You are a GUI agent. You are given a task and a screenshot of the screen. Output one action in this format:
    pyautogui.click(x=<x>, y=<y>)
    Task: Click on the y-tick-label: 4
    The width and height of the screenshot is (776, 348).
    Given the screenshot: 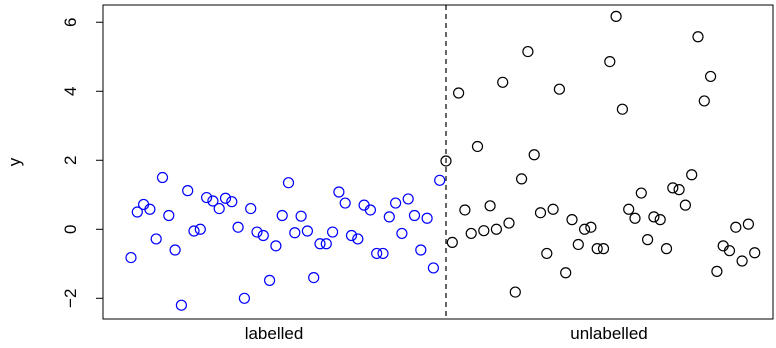 What is the action you would take?
    pyautogui.click(x=70, y=91)
    